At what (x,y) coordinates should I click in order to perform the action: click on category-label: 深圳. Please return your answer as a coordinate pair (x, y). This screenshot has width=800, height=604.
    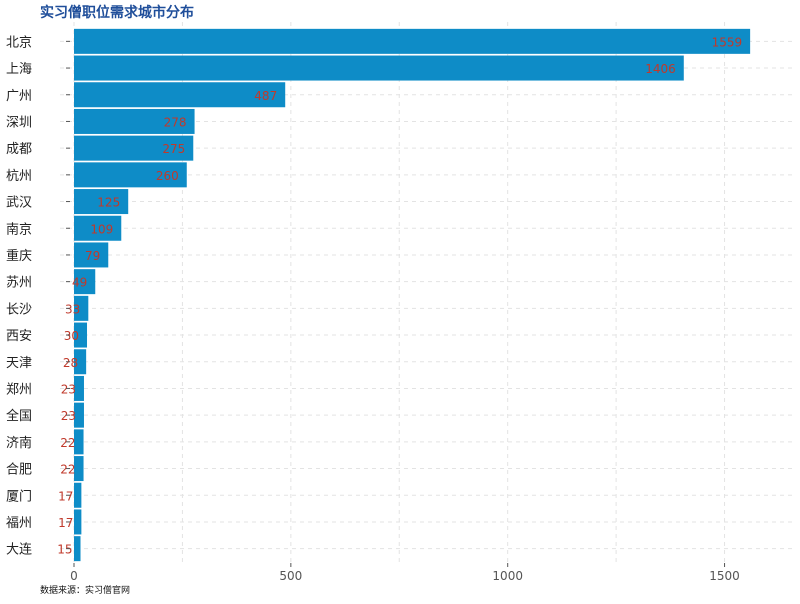
    Looking at the image, I should click on (19, 122).